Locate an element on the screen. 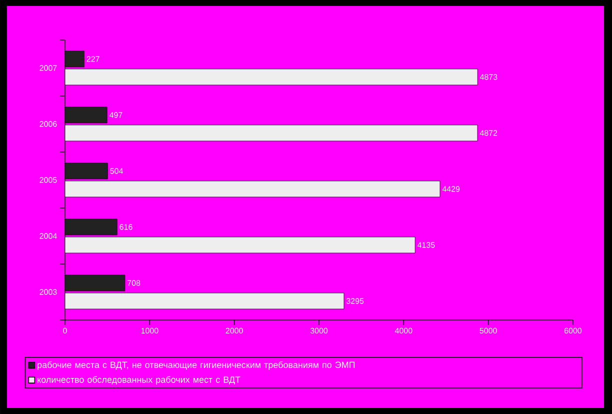 This screenshot has width=612, height=414. y-tick-label: 2003 is located at coordinates (48, 292).